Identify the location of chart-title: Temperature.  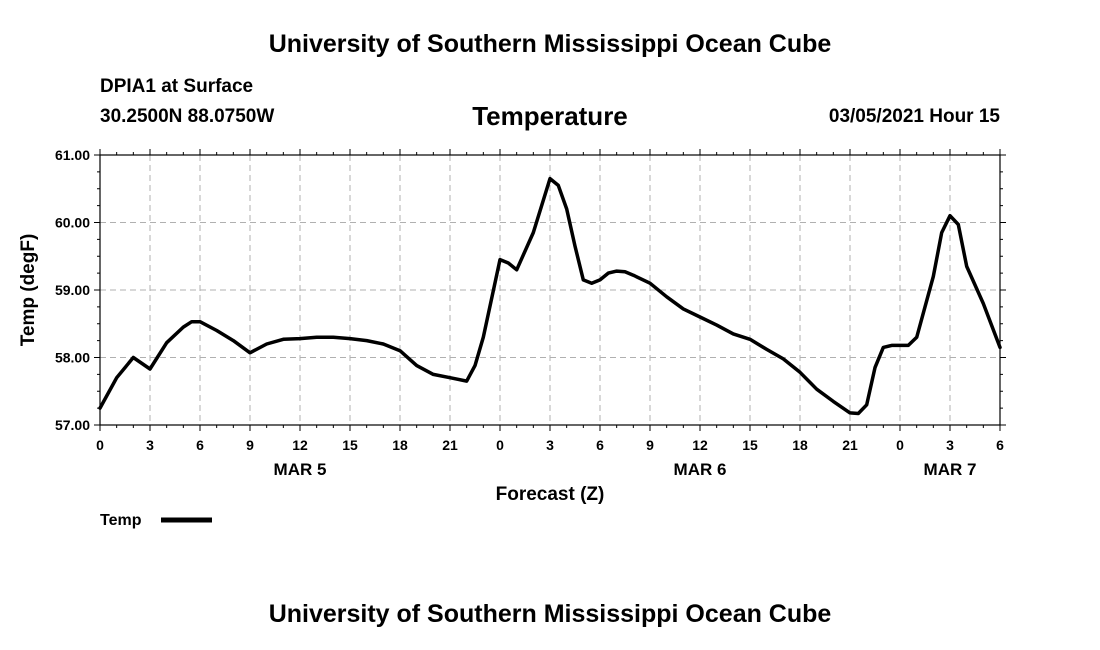
(550, 116).